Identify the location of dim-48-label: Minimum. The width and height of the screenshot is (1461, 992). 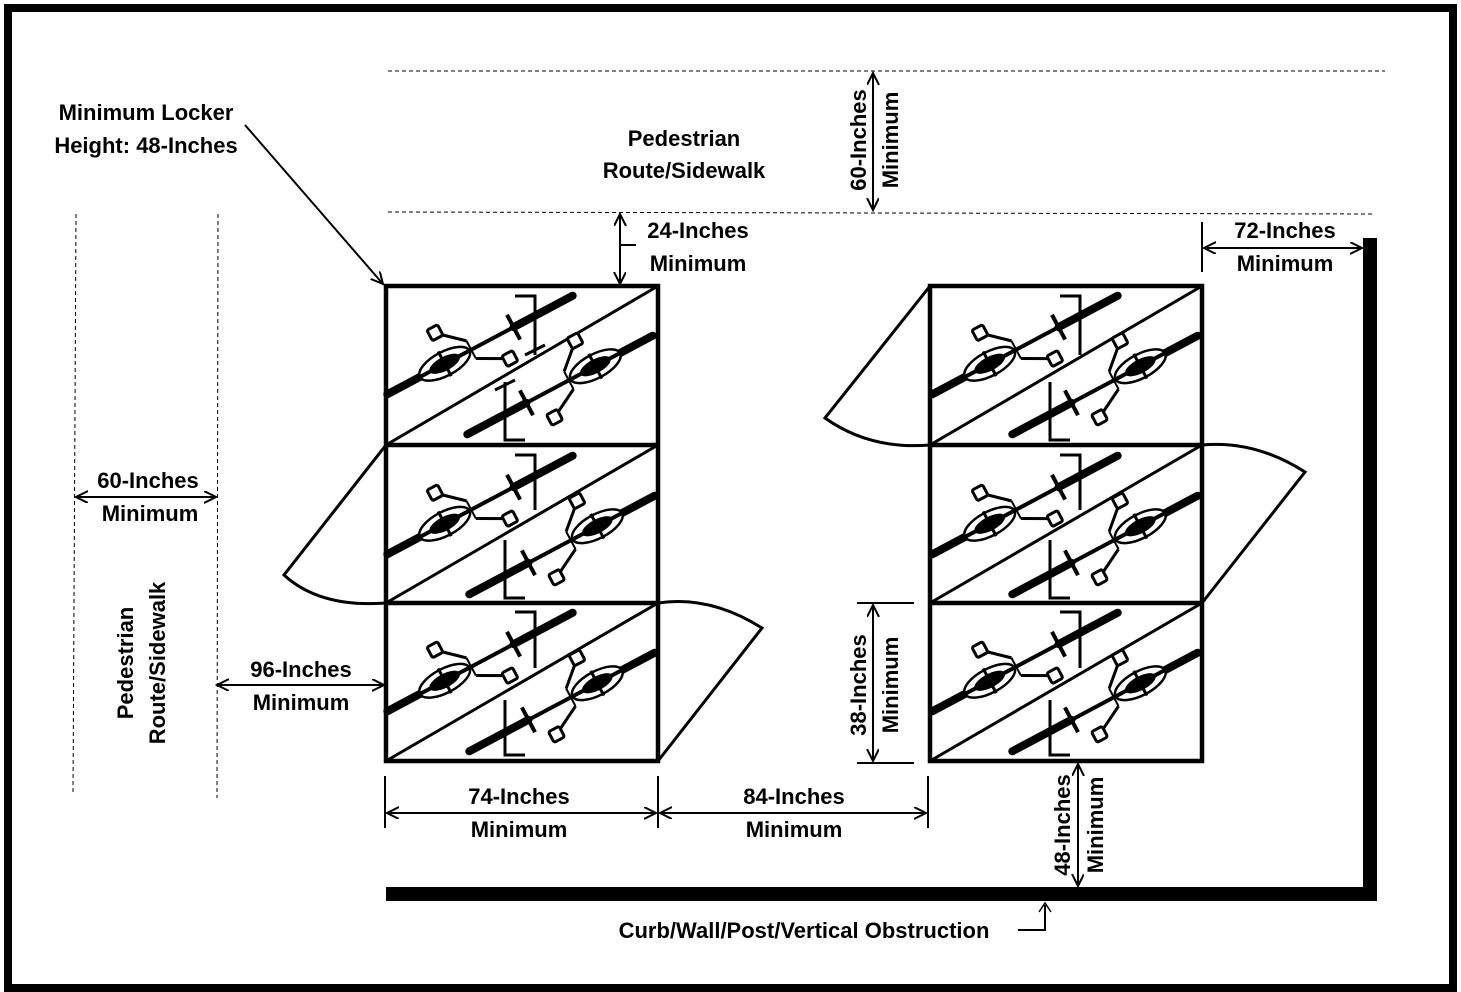
(1095, 825).